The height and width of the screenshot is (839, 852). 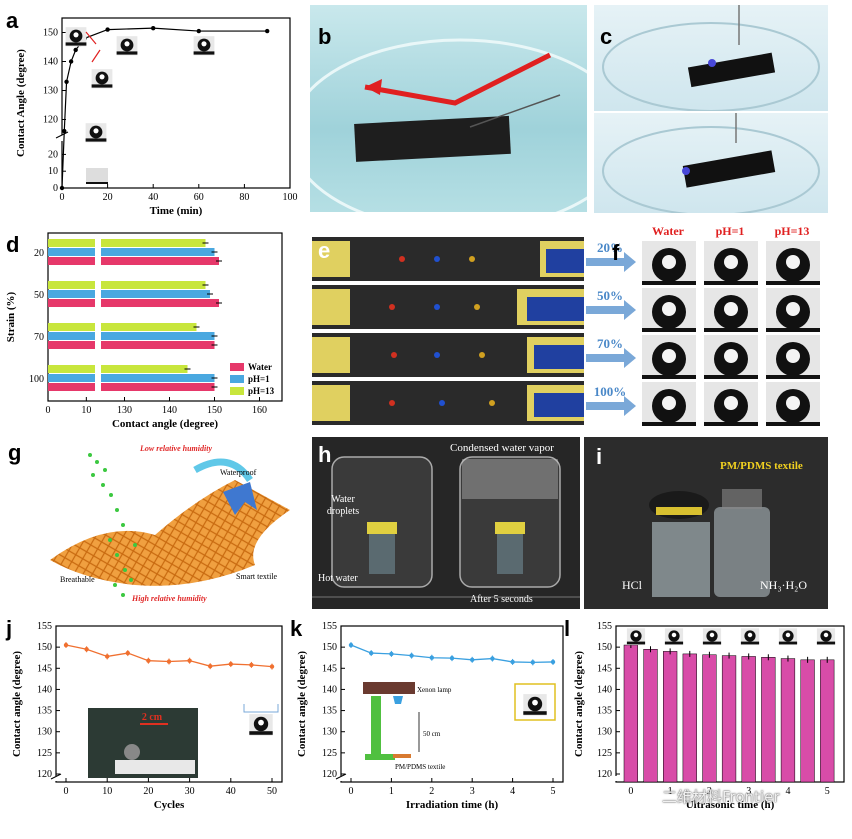 What do you see at coordinates (632, 585) in the screenshot?
I see `i-hcl: HCl` at bounding box center [632, 585].